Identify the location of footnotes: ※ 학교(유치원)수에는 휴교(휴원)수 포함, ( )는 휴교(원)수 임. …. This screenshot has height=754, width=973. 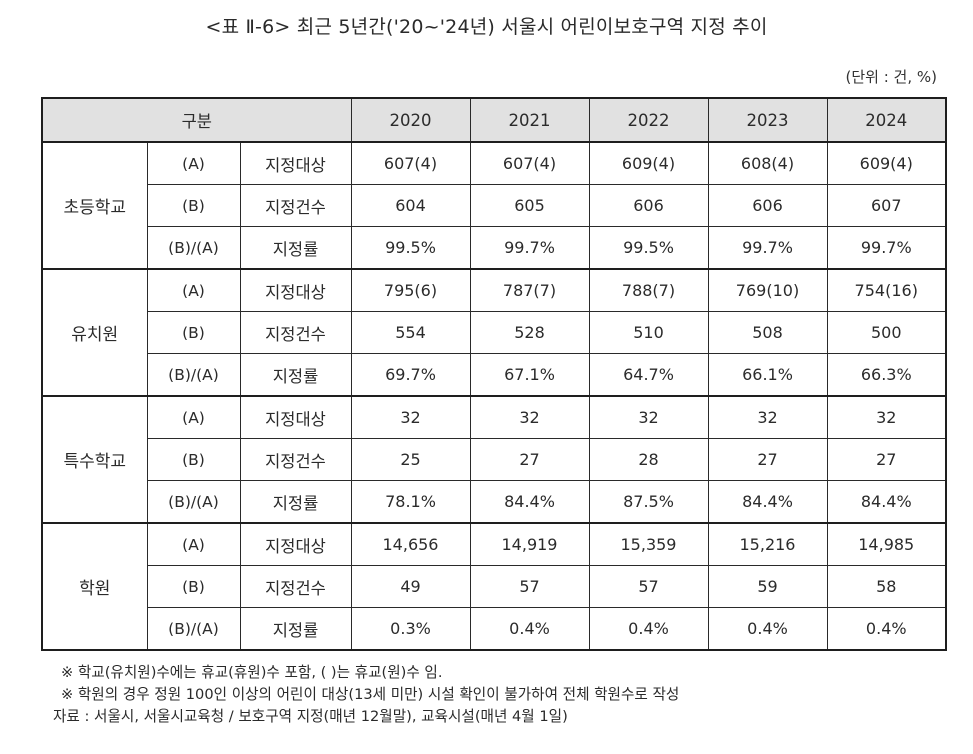
(366, 695).